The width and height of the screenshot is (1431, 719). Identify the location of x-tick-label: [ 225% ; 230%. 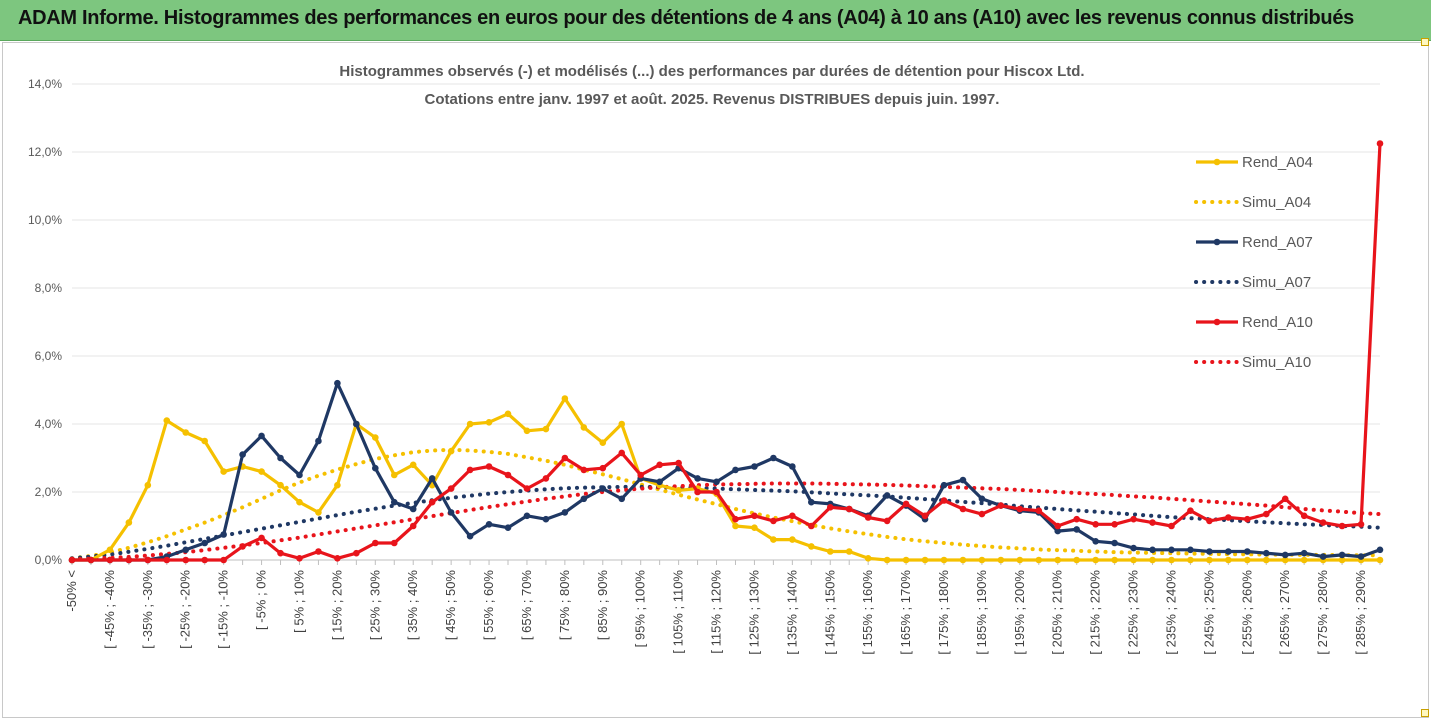
(1133, 612).